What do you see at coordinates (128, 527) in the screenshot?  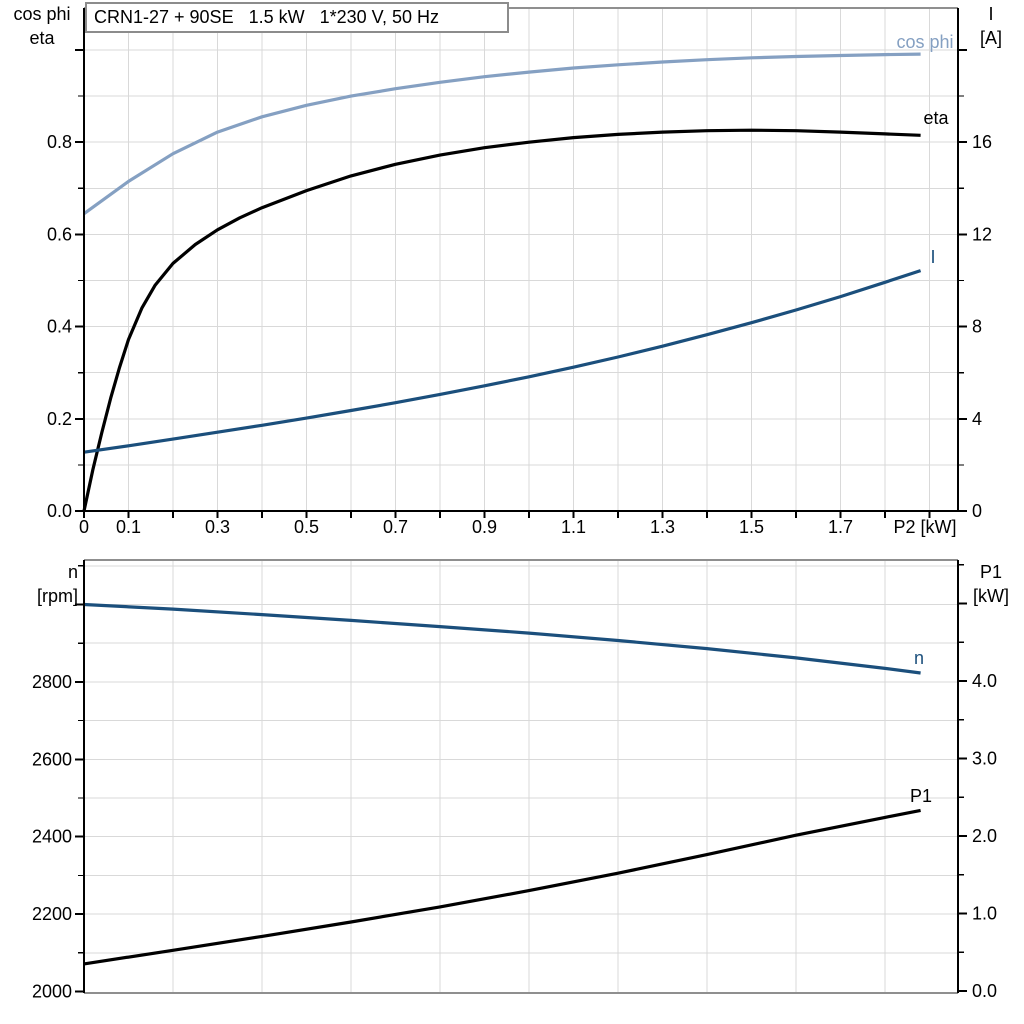 I see `x-axis-tick-label: 0.1` at bounding box center [128, 527].